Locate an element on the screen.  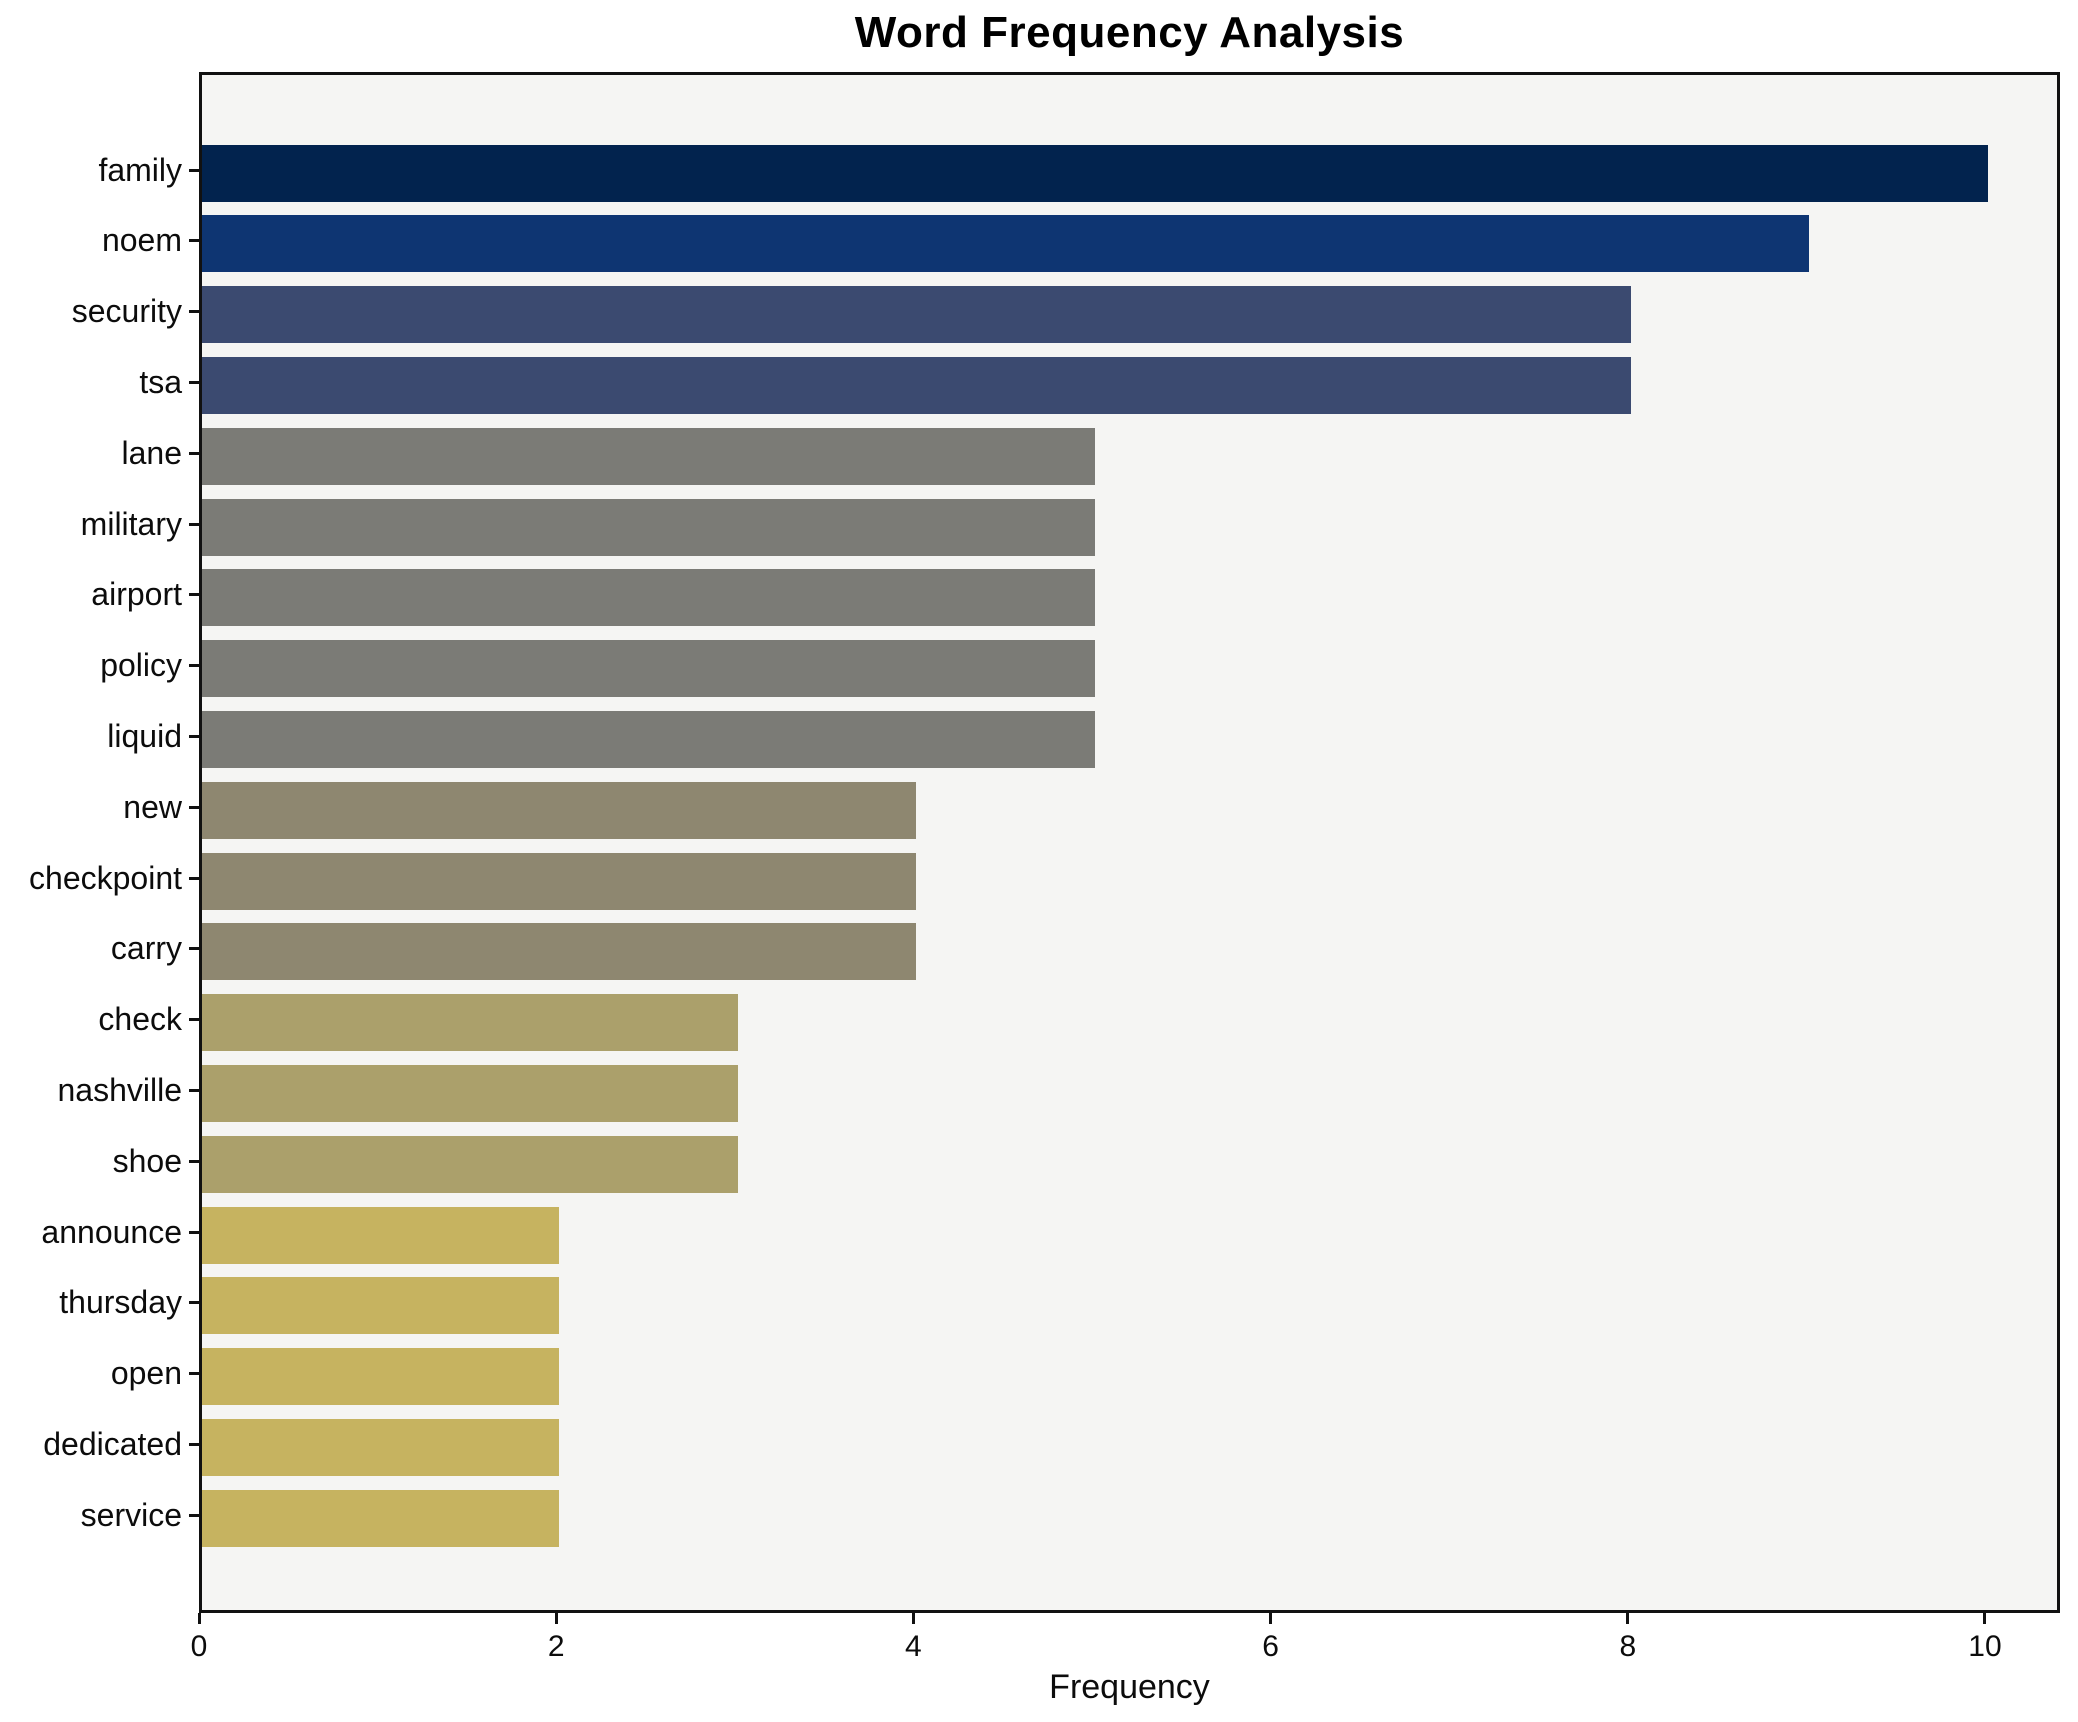
x-tick-label-10: 10 is located at coordinates (1985, 1646).